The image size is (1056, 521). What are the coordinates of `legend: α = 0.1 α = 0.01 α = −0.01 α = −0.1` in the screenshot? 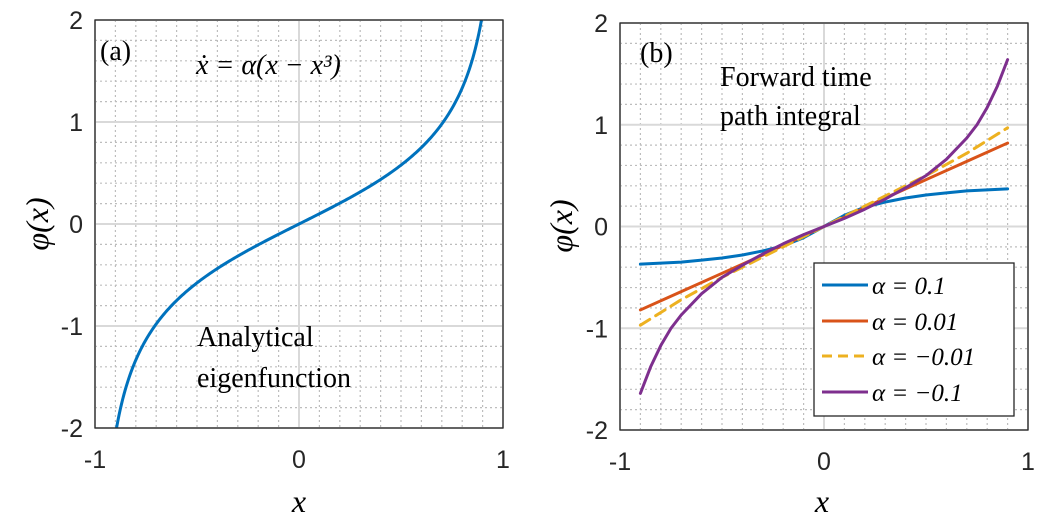 It's located at (914, 339).